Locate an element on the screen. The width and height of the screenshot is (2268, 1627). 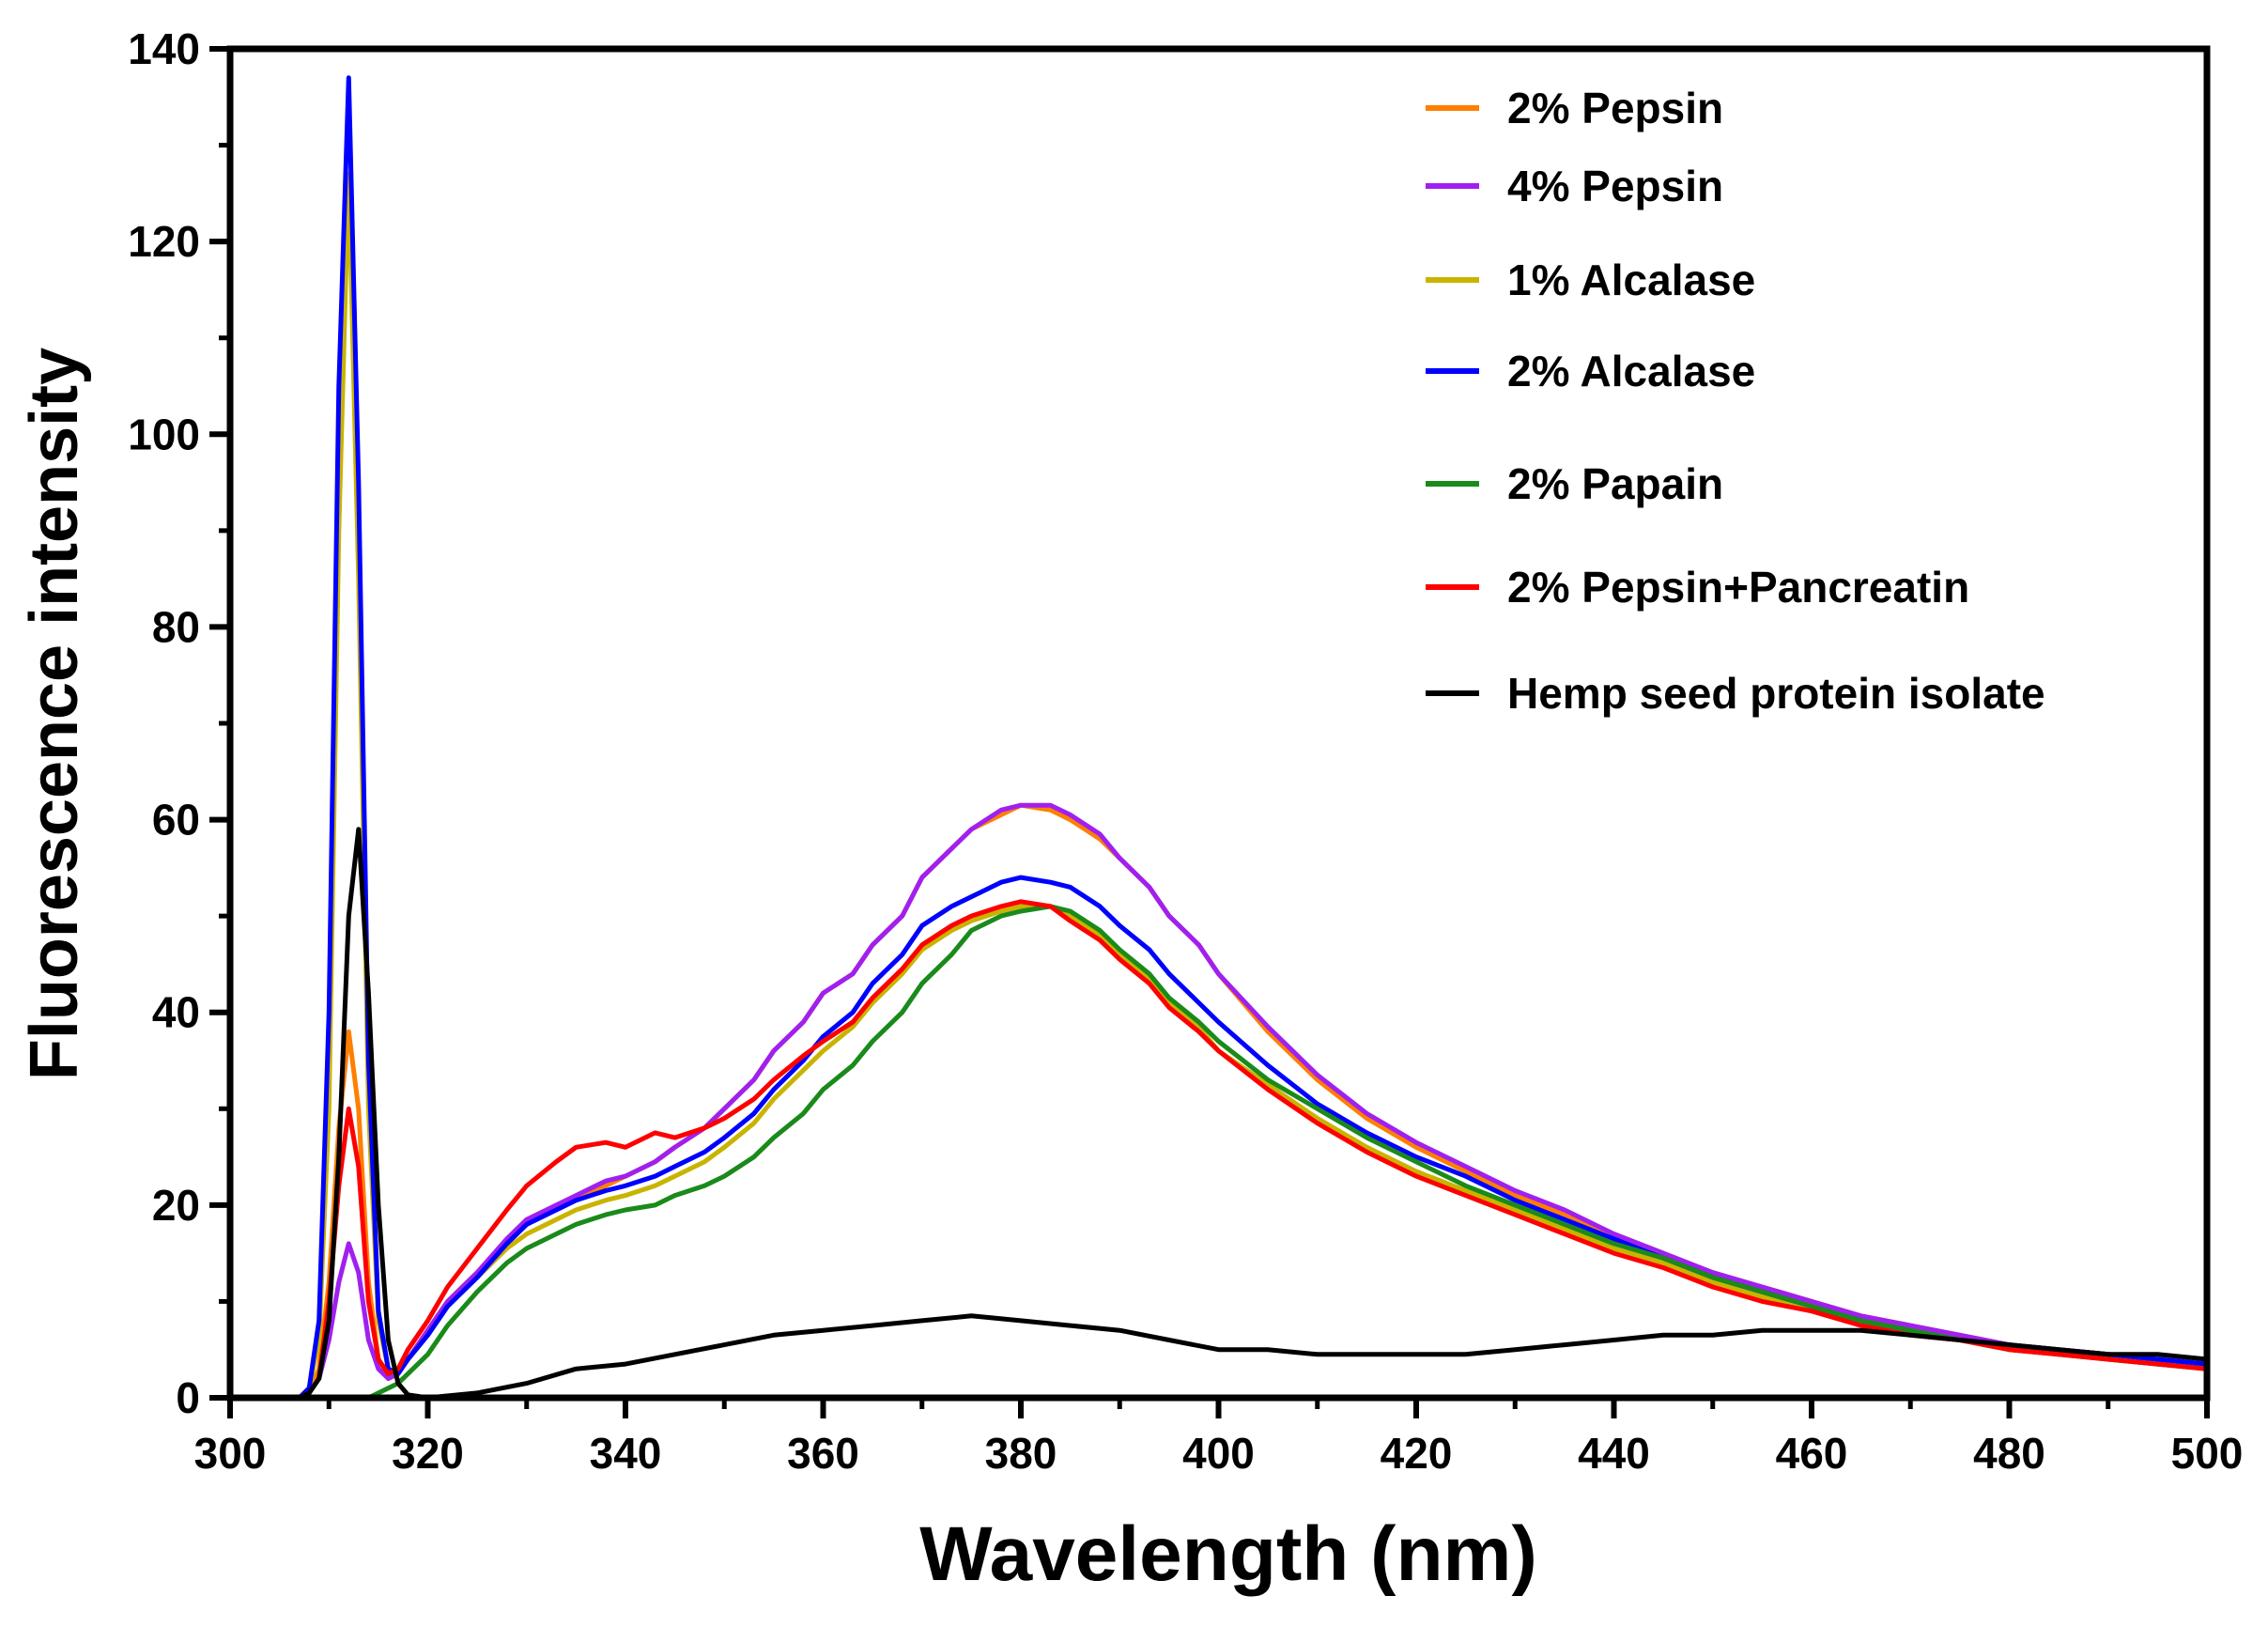
y-tick-label: 140 is located at coordinates (164, 48).